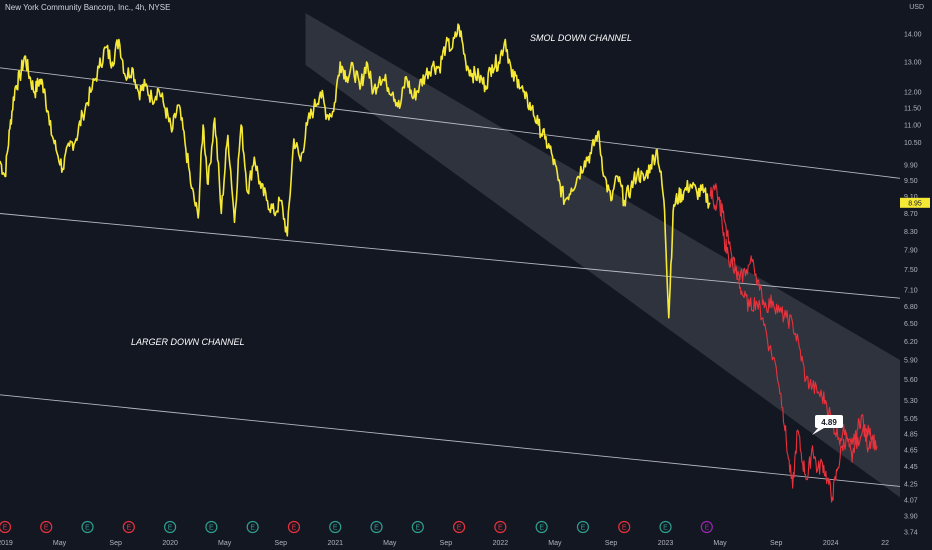 This screenshot has width=932, height=550. I want to click on y-tick-label: 6.50, so click(911, 324).